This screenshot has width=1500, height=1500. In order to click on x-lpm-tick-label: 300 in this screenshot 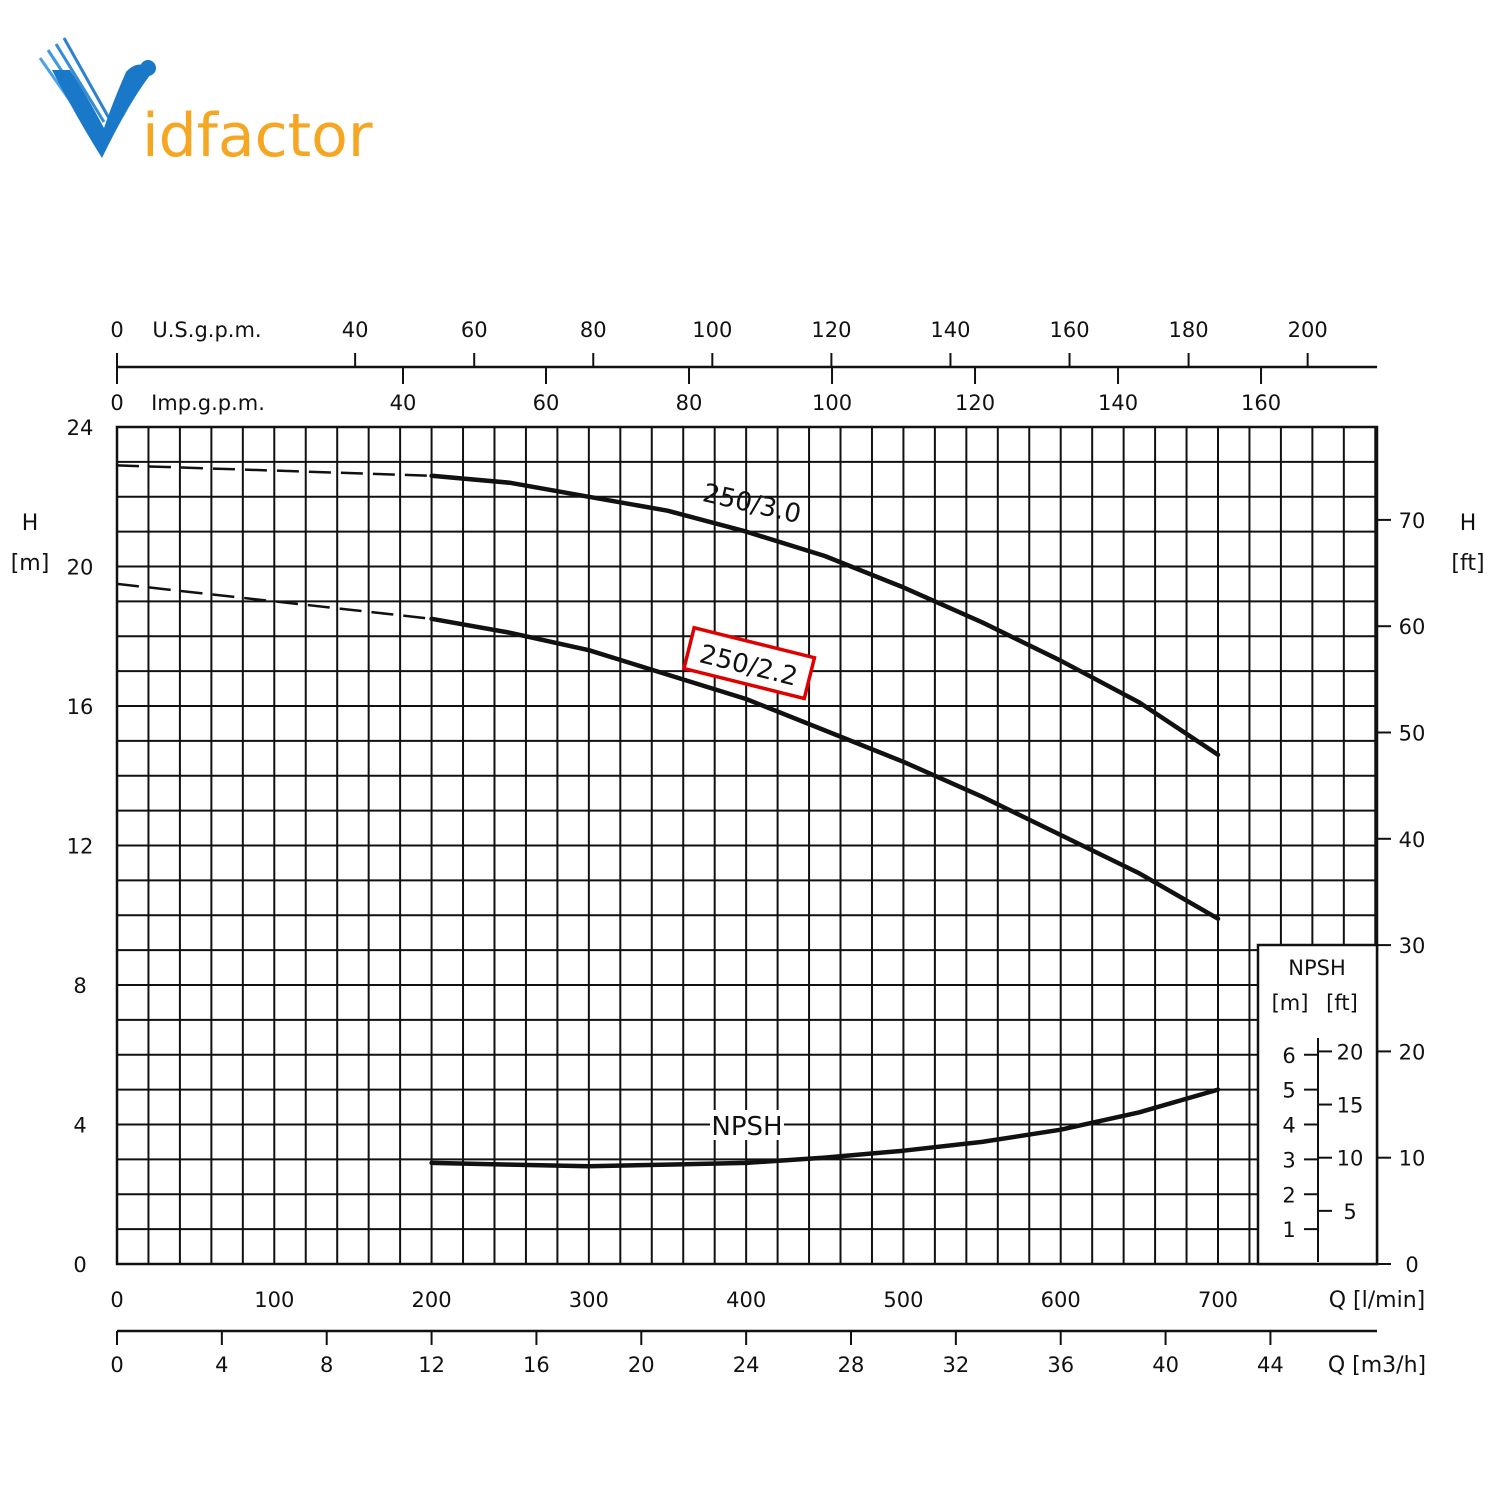, I will do `click(589, 1300)`.